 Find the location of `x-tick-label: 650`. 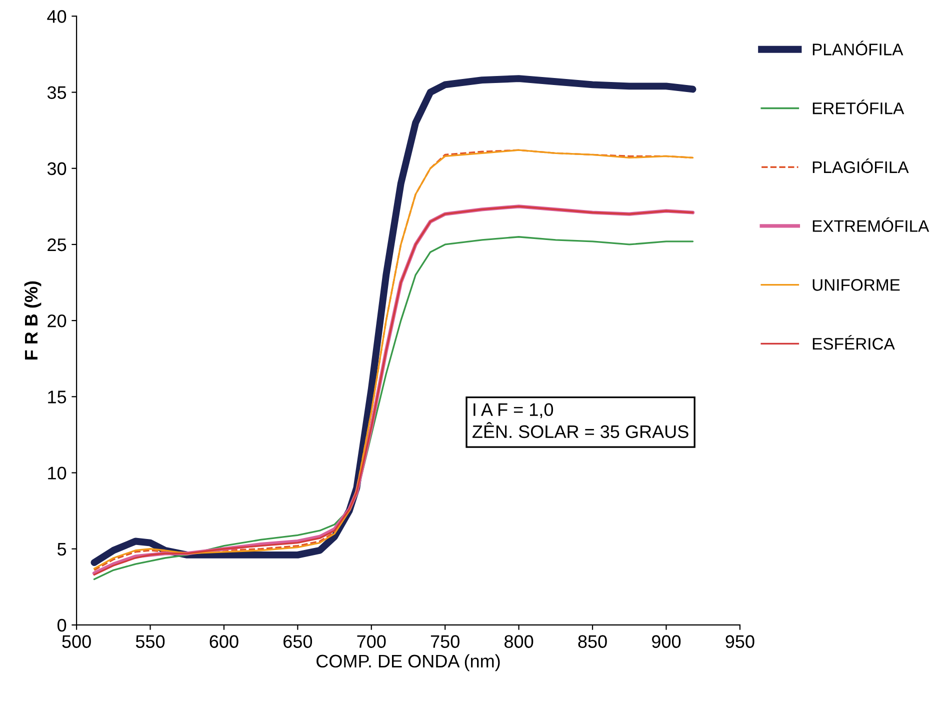

x-tick-label: 650 is located at coordinates (298, 641).